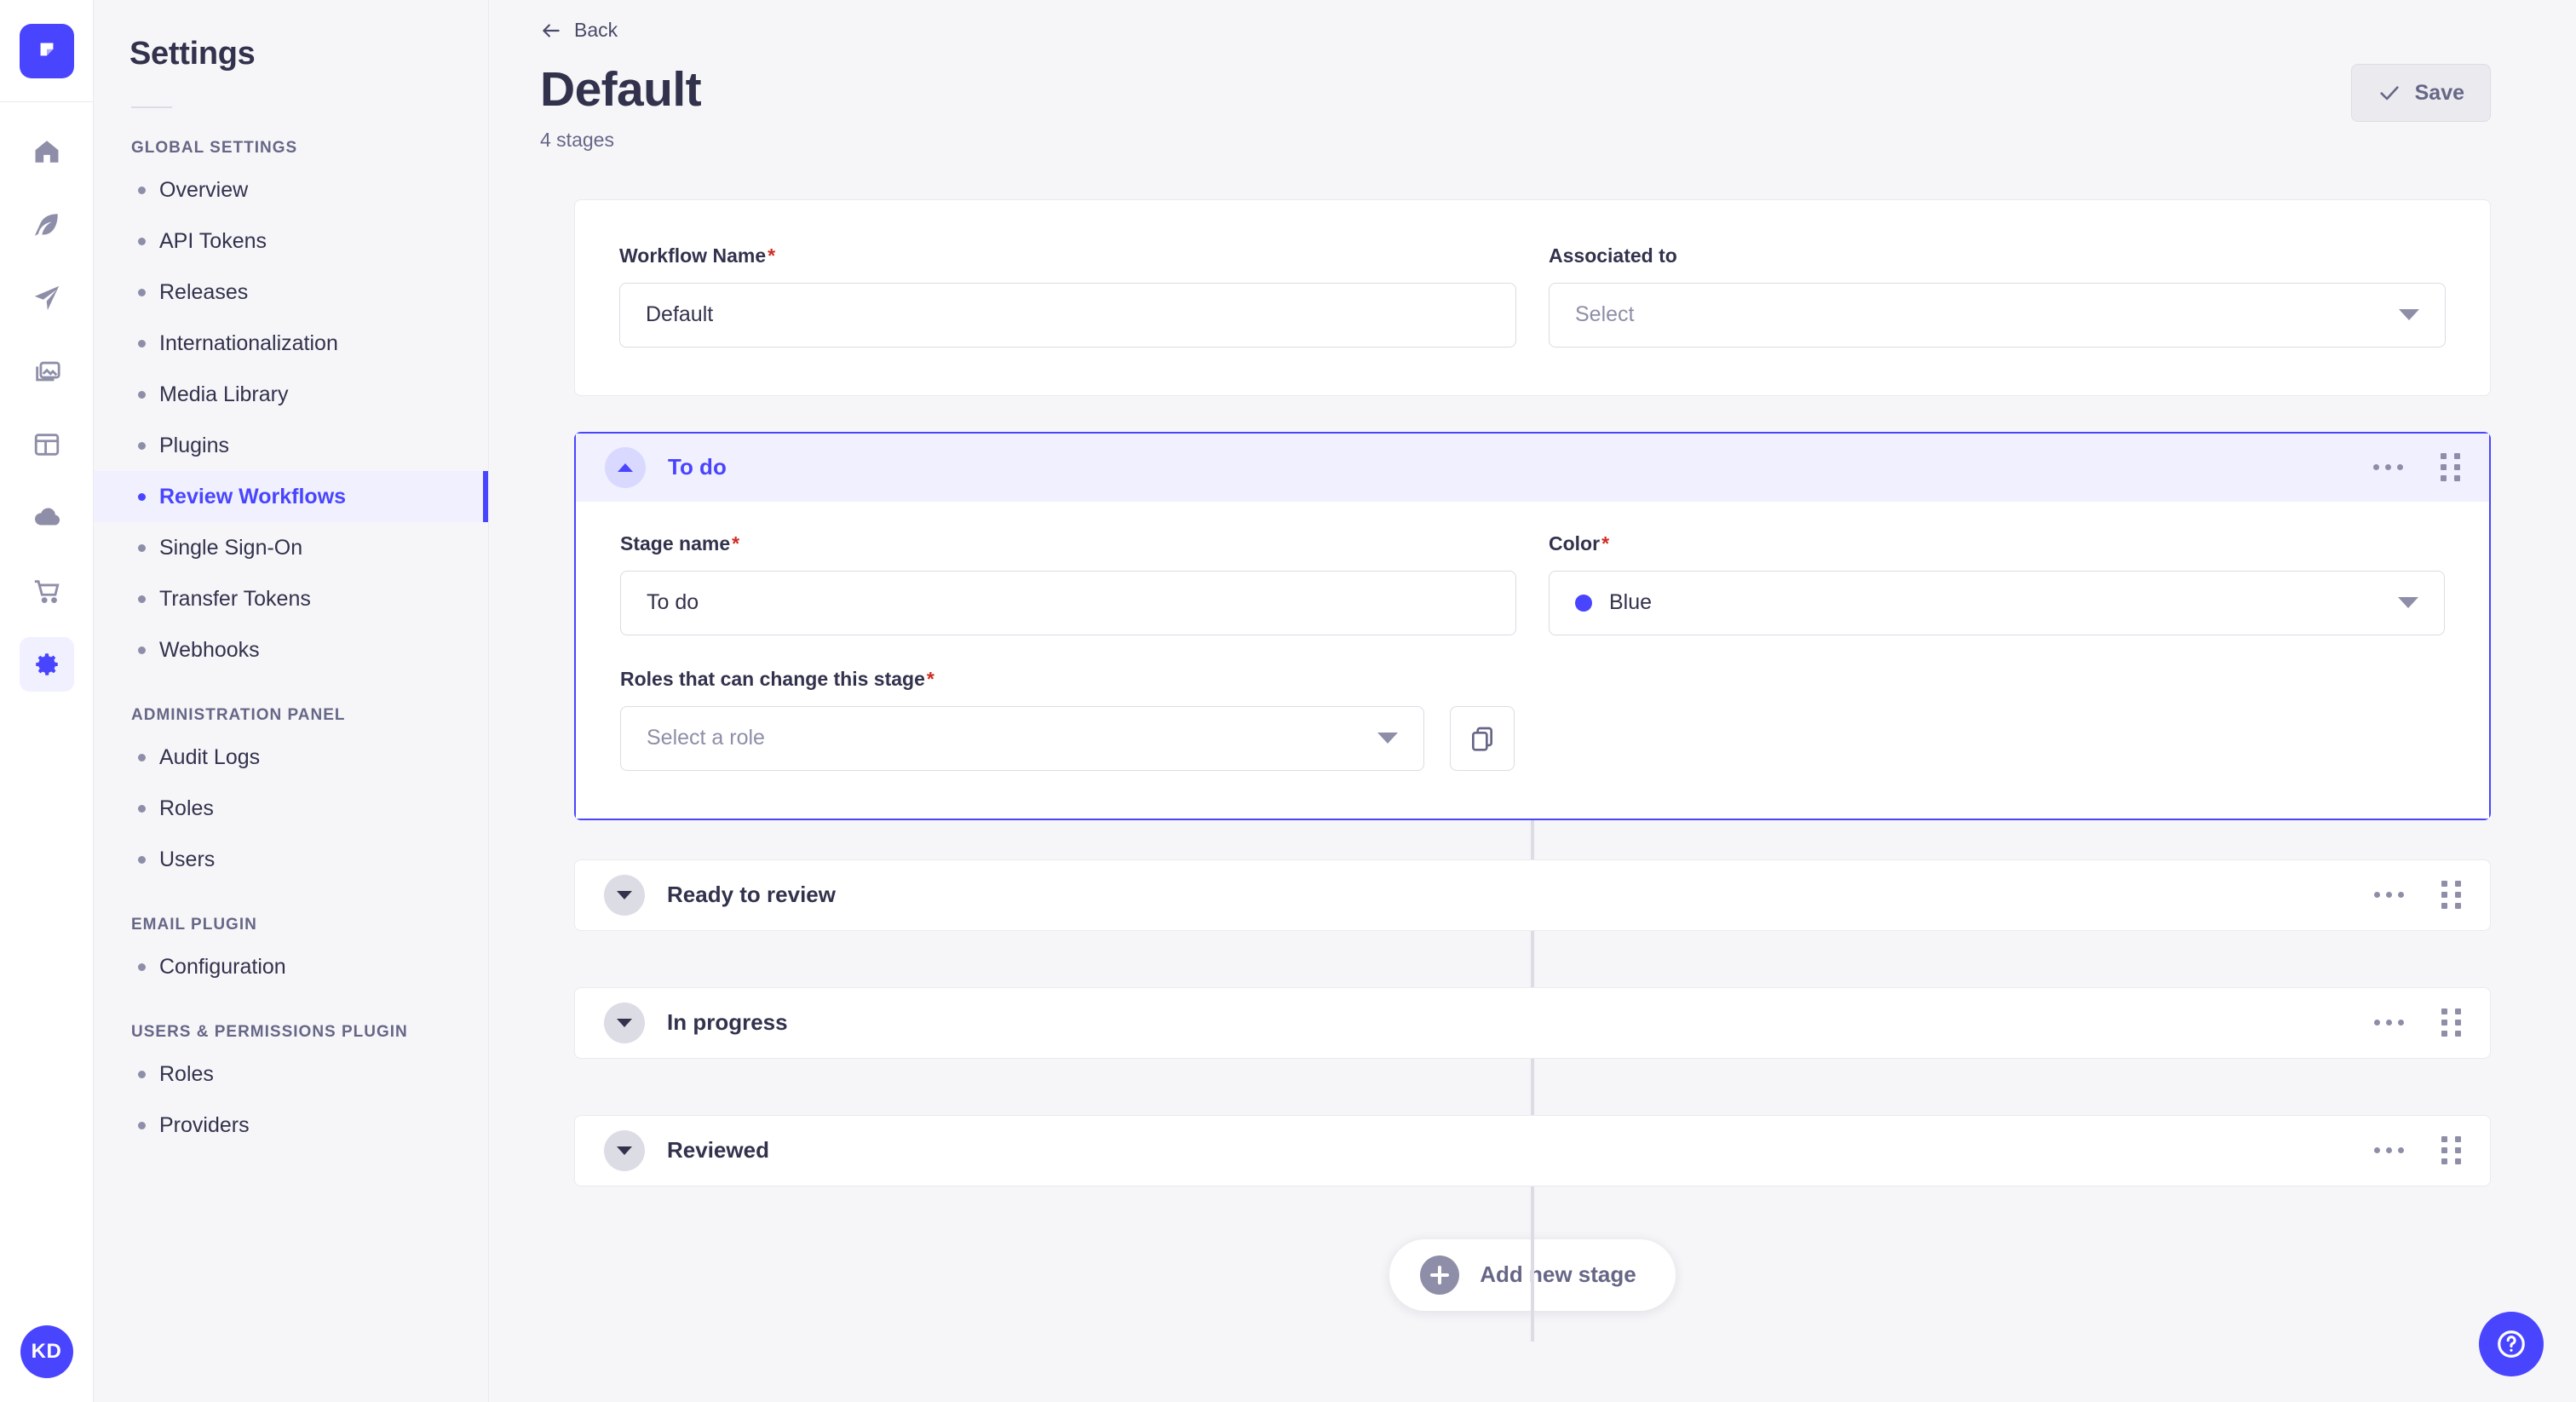 The height and width of the screenshot is (1402, 2576). What do you see at coordinates (1575, 542) in the screenshot?
I see `stage-color-label-text: Color` at bounding box center [1575, 542].